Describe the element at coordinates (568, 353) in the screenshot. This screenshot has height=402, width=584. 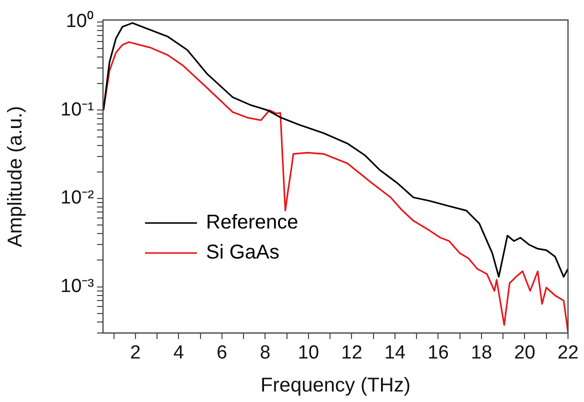
I see `x-tick-label: 22` at that location.